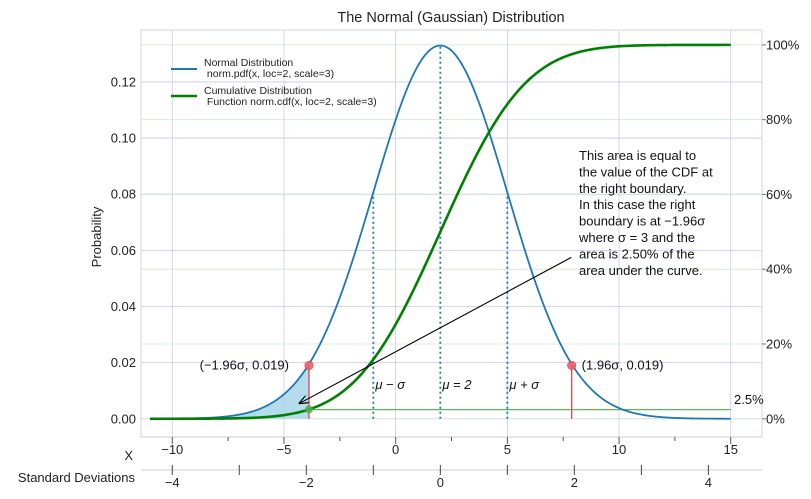 This screenshot has width=811, height=499. Describe the element at coordinates (708, 482) in the screenshot. I see `sd-tick-label: 4` at that location.